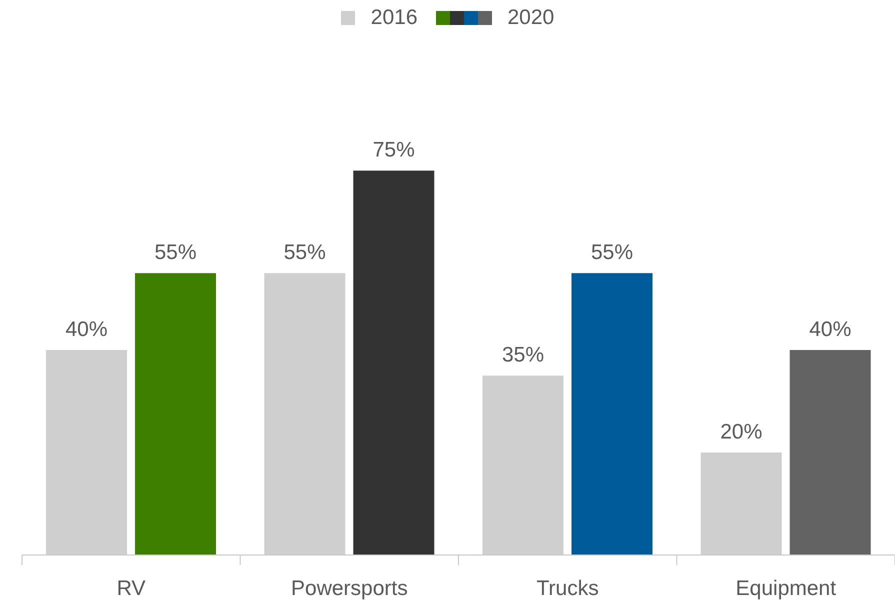 The width and height of the screenshot is (895, 606). What do you see at coordinates (349, 588) in the screenshot?
I see `x-tick-label: Powersports` at bounding box center [349, 588].